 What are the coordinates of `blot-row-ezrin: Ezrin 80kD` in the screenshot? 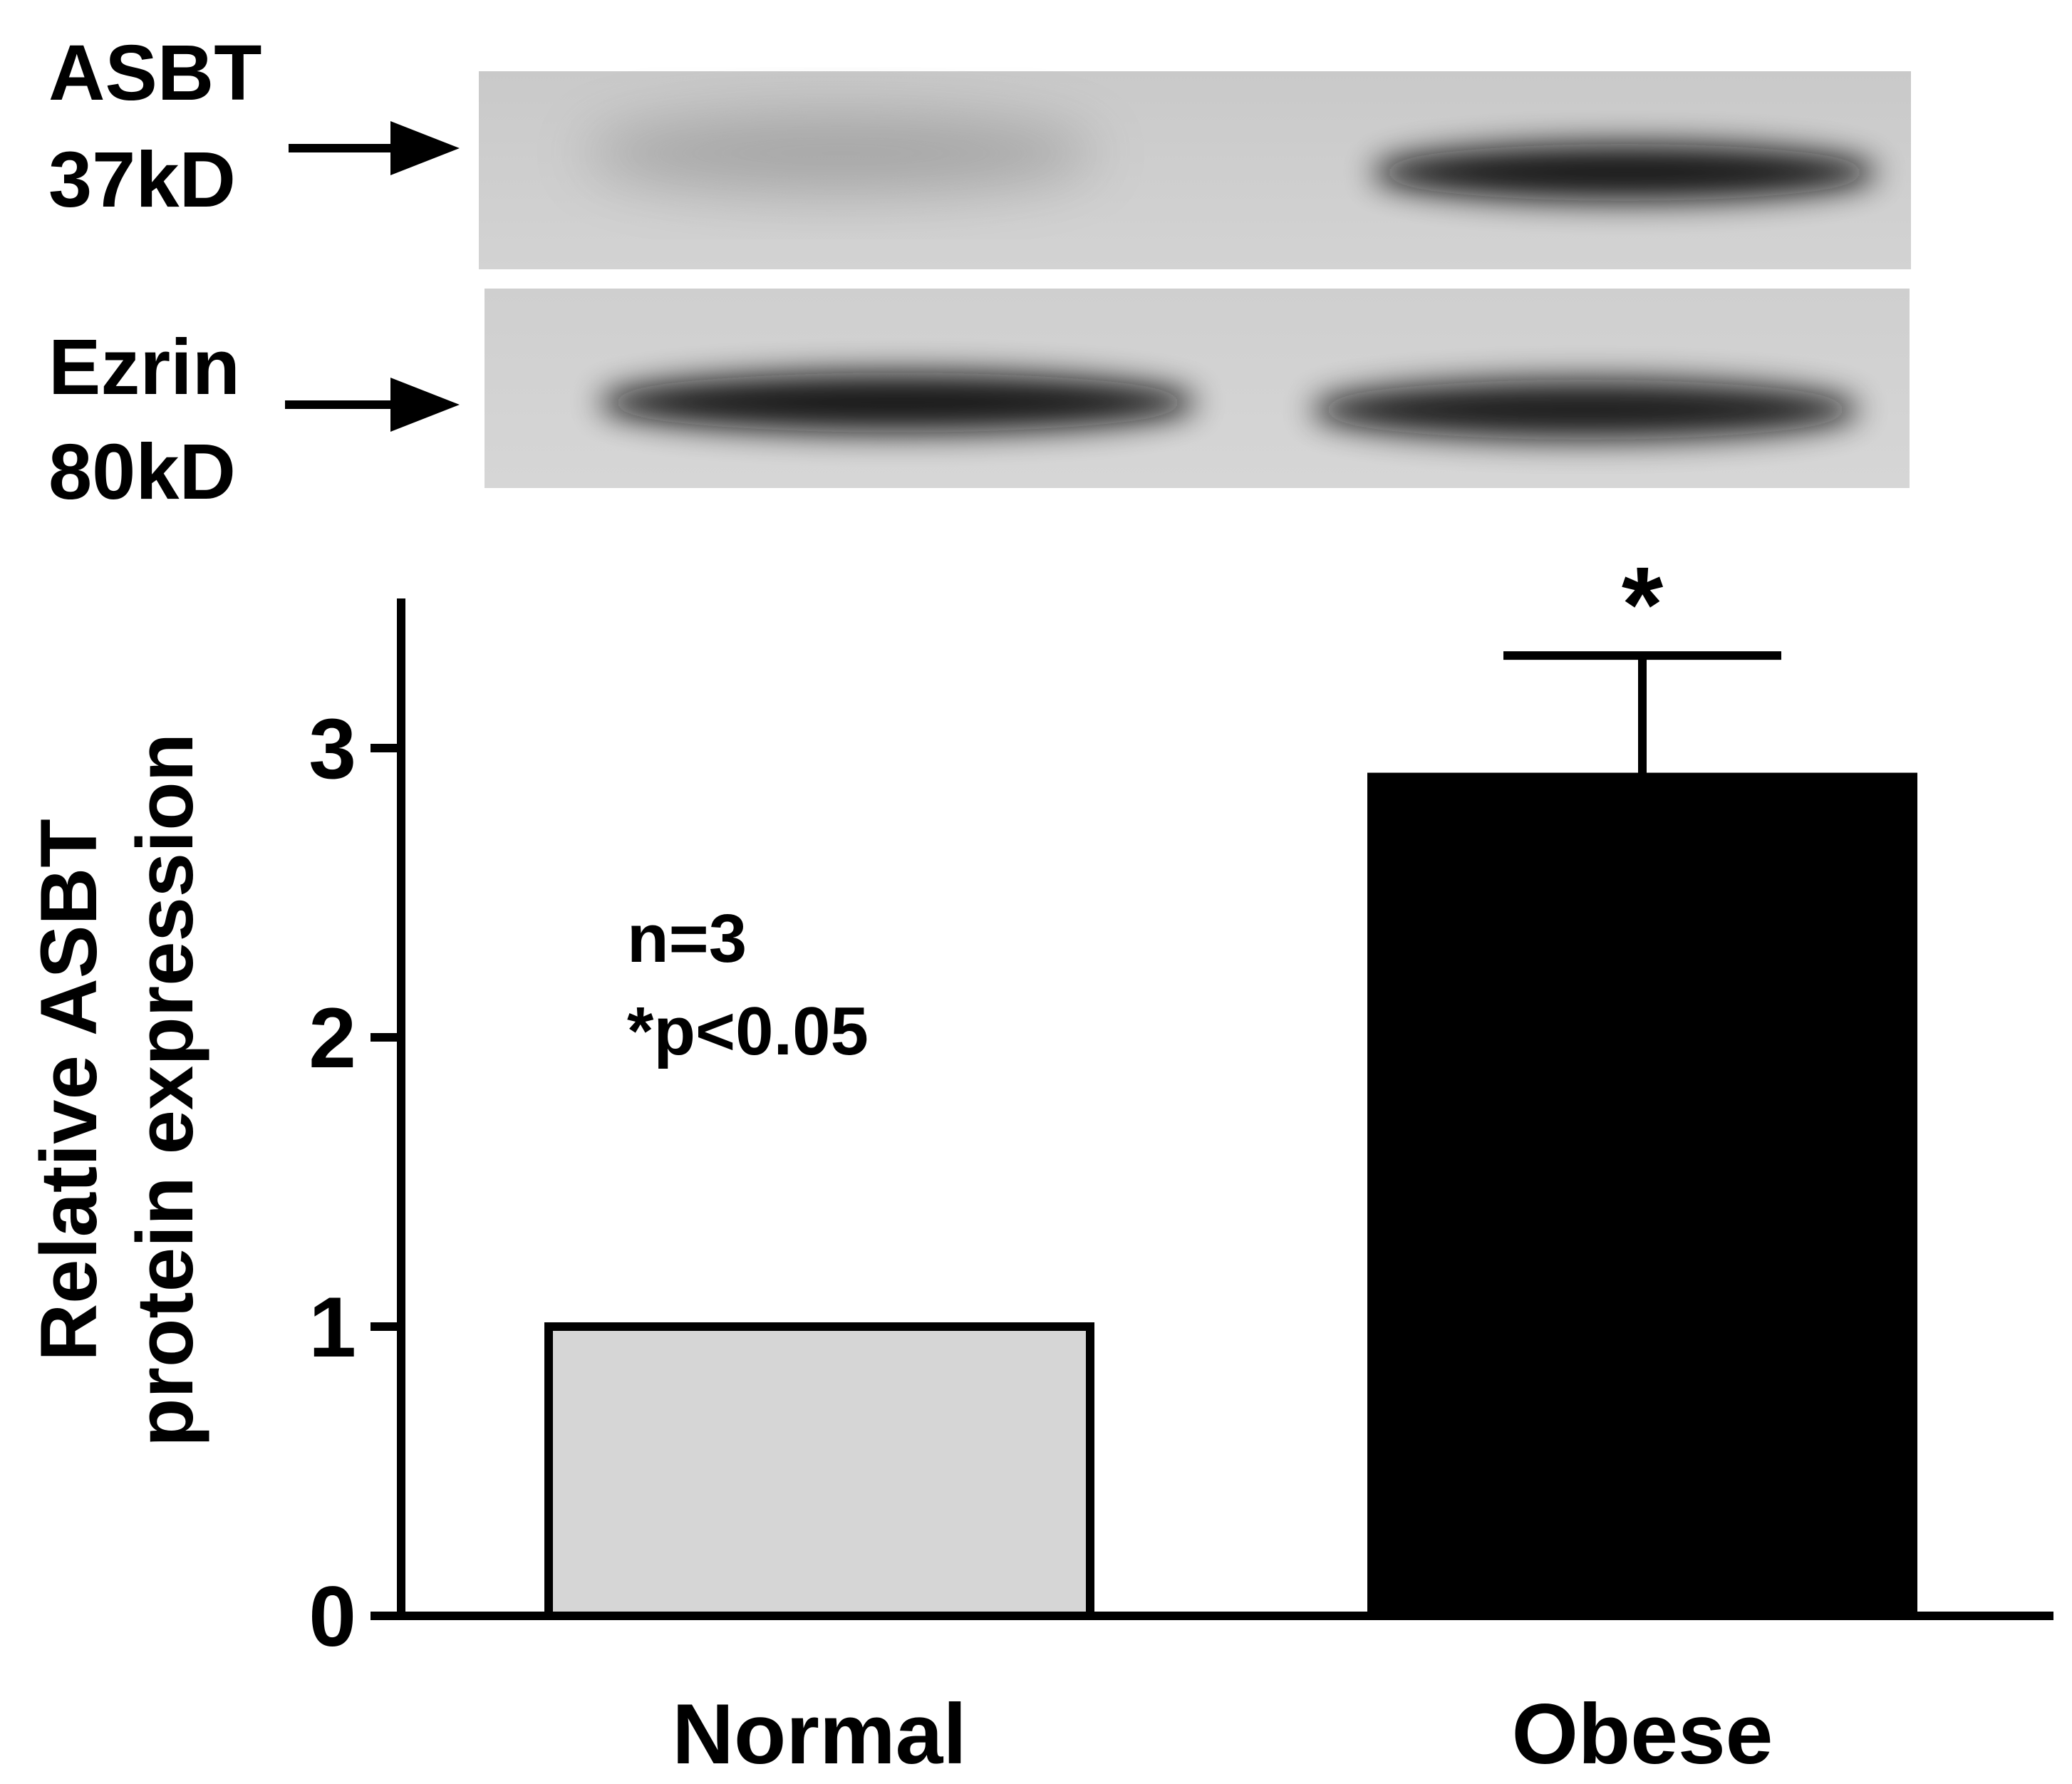 It's located at (979, 403).